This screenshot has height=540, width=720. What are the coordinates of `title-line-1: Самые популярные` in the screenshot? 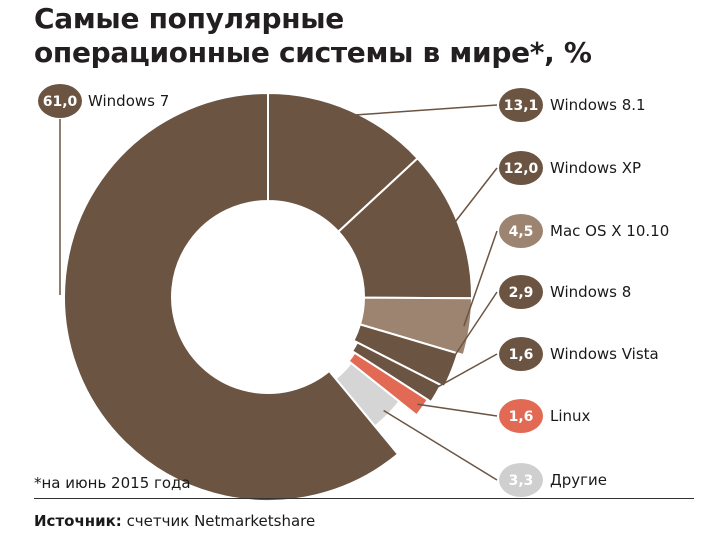 It's located at (189, 18).